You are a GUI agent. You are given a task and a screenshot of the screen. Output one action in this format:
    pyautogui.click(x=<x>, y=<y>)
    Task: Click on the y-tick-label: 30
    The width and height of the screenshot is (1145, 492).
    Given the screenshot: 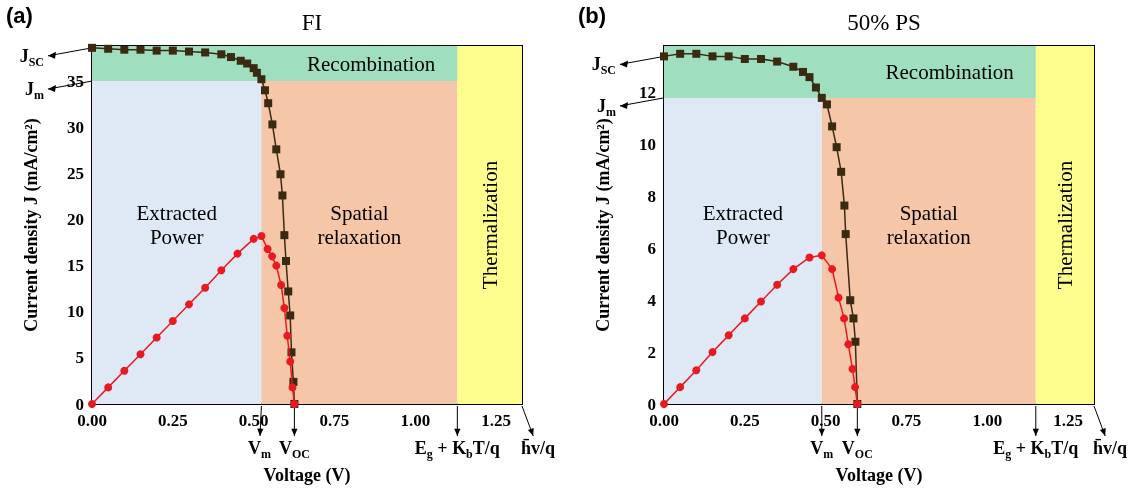 What is the action you would take?
    pyautogui.click(x=75, y=127)
    